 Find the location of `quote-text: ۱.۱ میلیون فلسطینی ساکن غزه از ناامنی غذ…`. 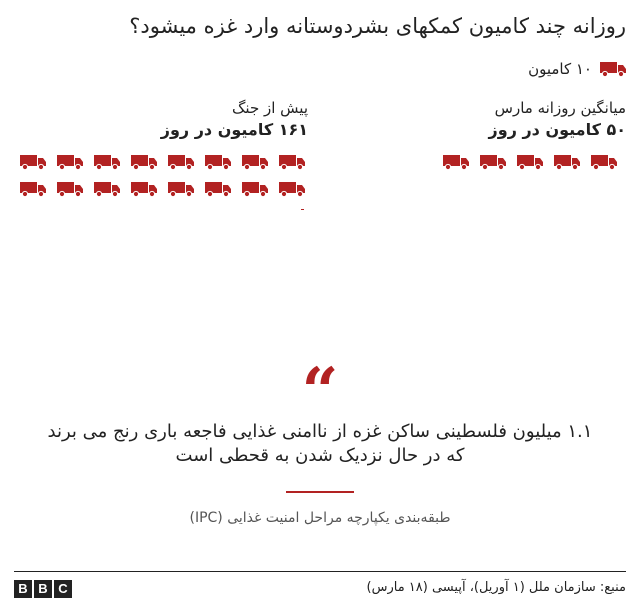

quote-text: ۱.۱ میلیون فلسطینی ساکن غزه از ناامنی غذ… is located at coordinates (320, 443).